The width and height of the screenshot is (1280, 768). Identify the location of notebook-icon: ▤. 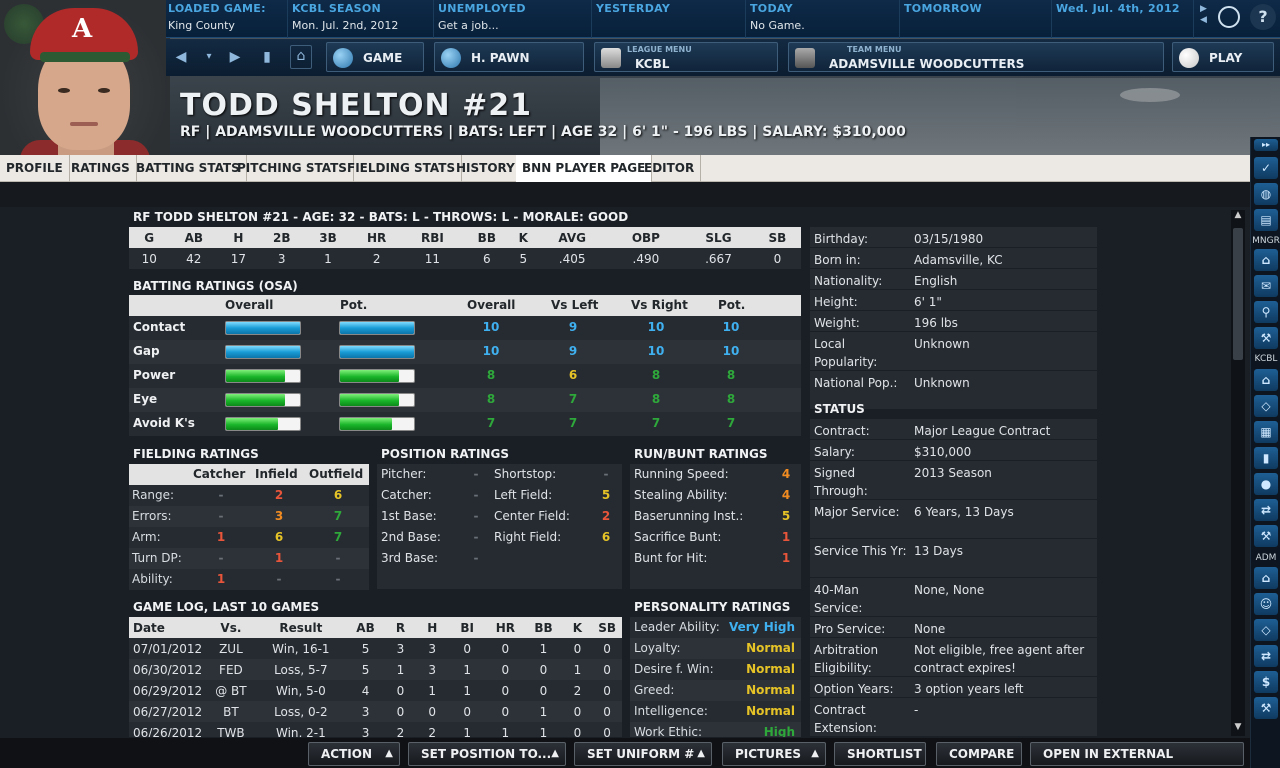
(1266, 220).